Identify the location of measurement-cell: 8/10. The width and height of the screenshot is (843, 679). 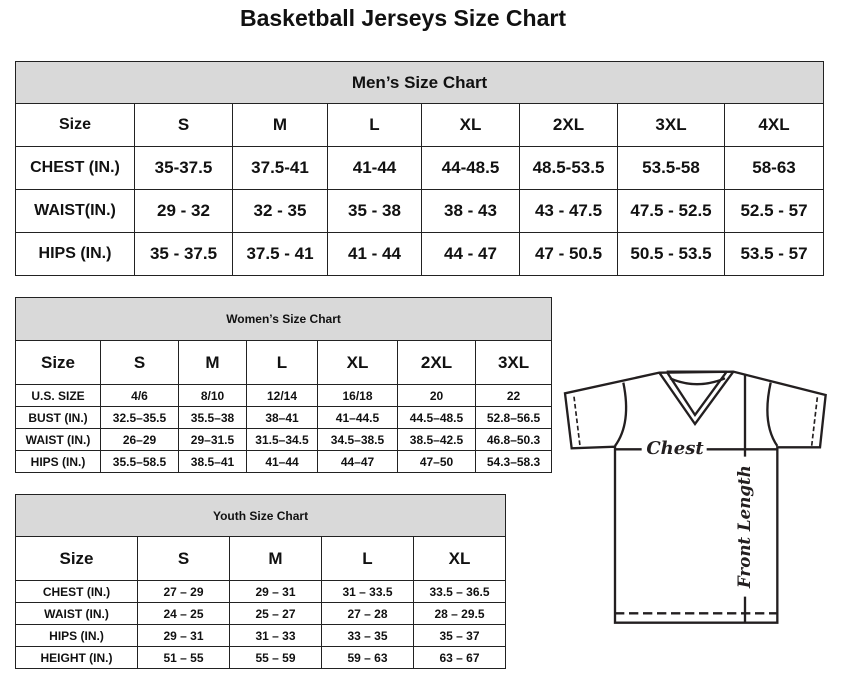
(212, 395).